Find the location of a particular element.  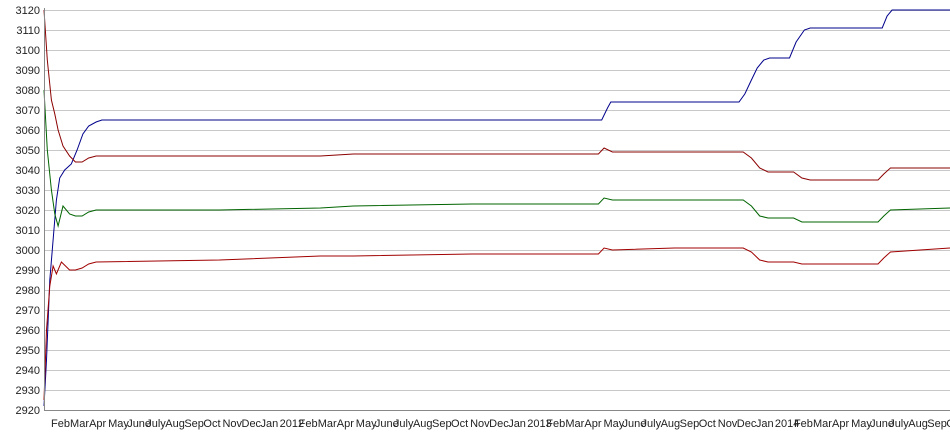

y-tick-label: 3090 is located at coordinates (28, 71).